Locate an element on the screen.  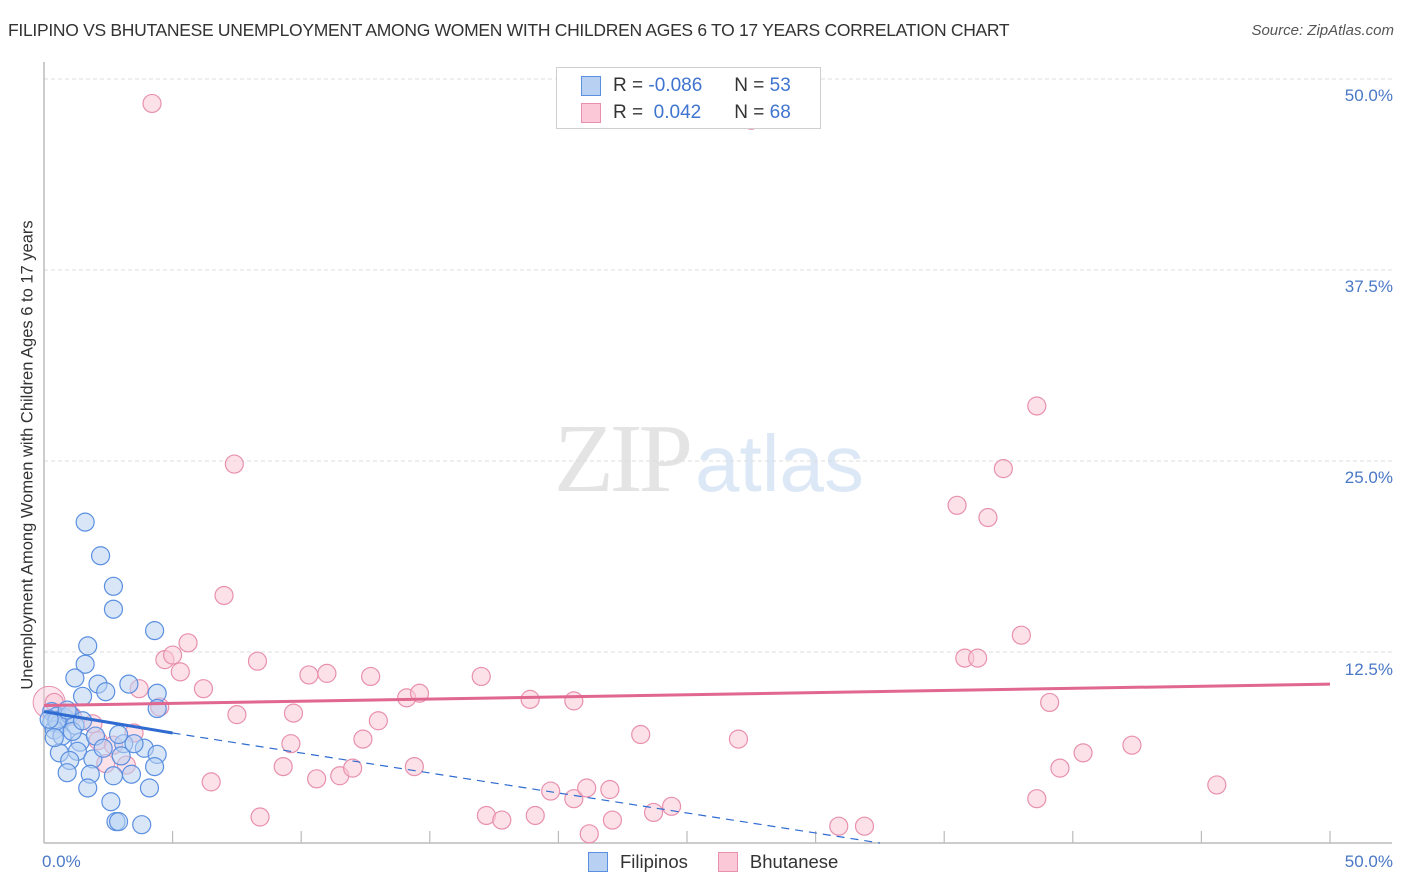
filipinos-trend-line is located at coordinates (108, 722).